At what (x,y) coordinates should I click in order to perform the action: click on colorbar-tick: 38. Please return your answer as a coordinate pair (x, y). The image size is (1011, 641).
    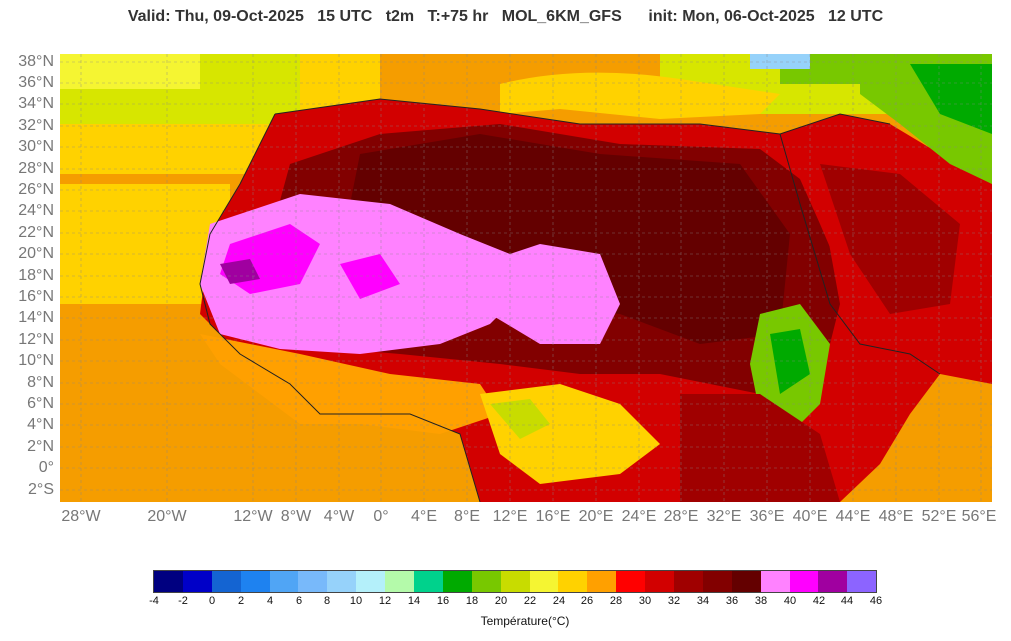
    Looking at the image, I should click on (761, 601).